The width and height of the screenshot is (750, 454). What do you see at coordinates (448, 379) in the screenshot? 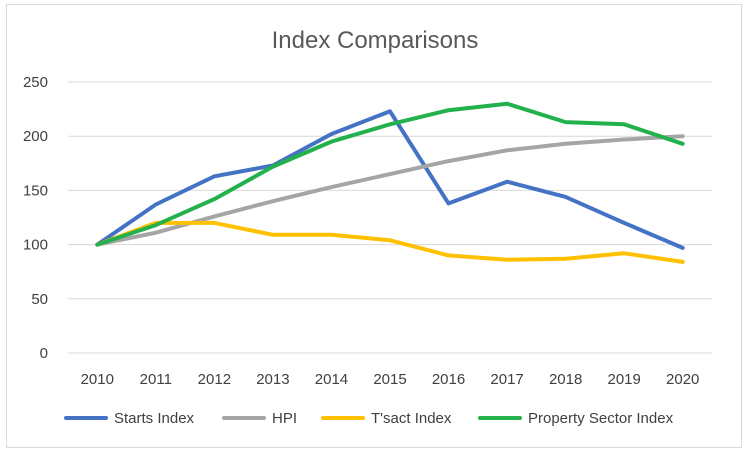
I see `x-tick-label: 2016` at bounding box center [448, 379].